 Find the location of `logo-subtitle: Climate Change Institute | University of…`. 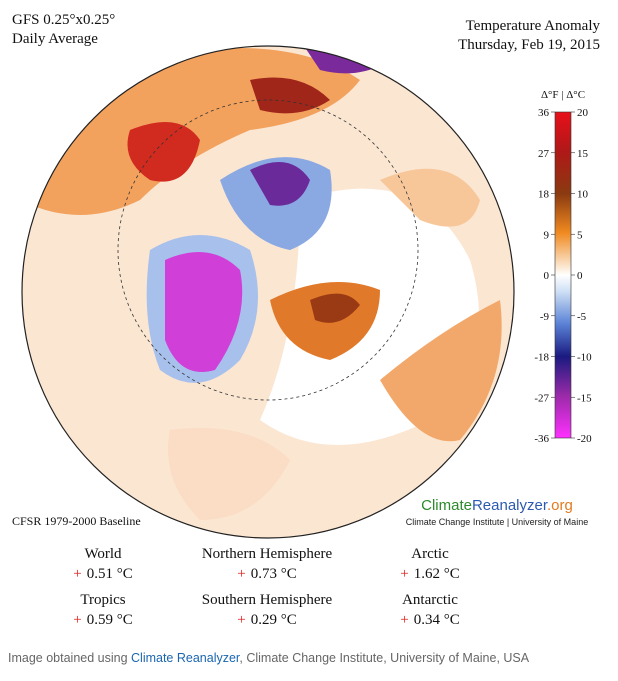

logo-subtitle: Climate Change Institute | University of… is located at coordinates (497, 522).